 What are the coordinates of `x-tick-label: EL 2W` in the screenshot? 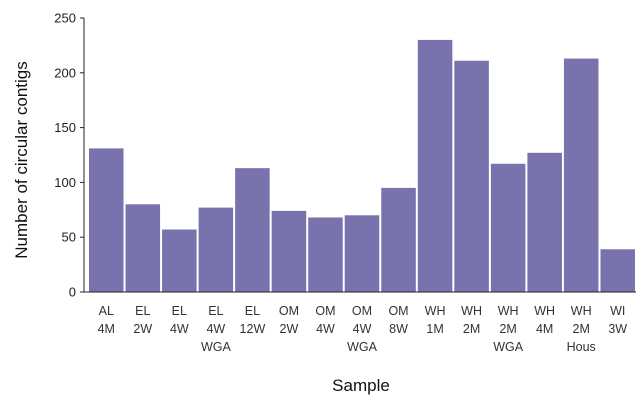 It's located at (142, 320).